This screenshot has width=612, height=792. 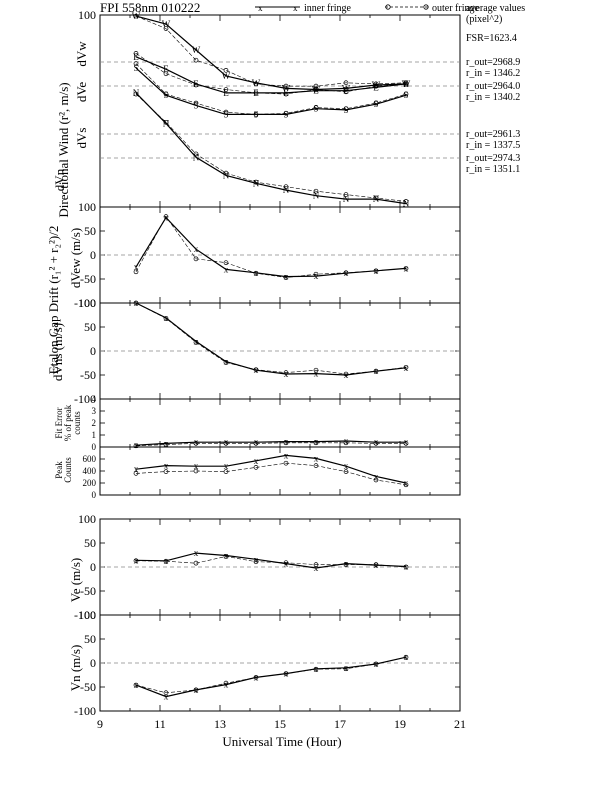 I want to click on ve-ytick-label: 50, so click(x=90, y=543).